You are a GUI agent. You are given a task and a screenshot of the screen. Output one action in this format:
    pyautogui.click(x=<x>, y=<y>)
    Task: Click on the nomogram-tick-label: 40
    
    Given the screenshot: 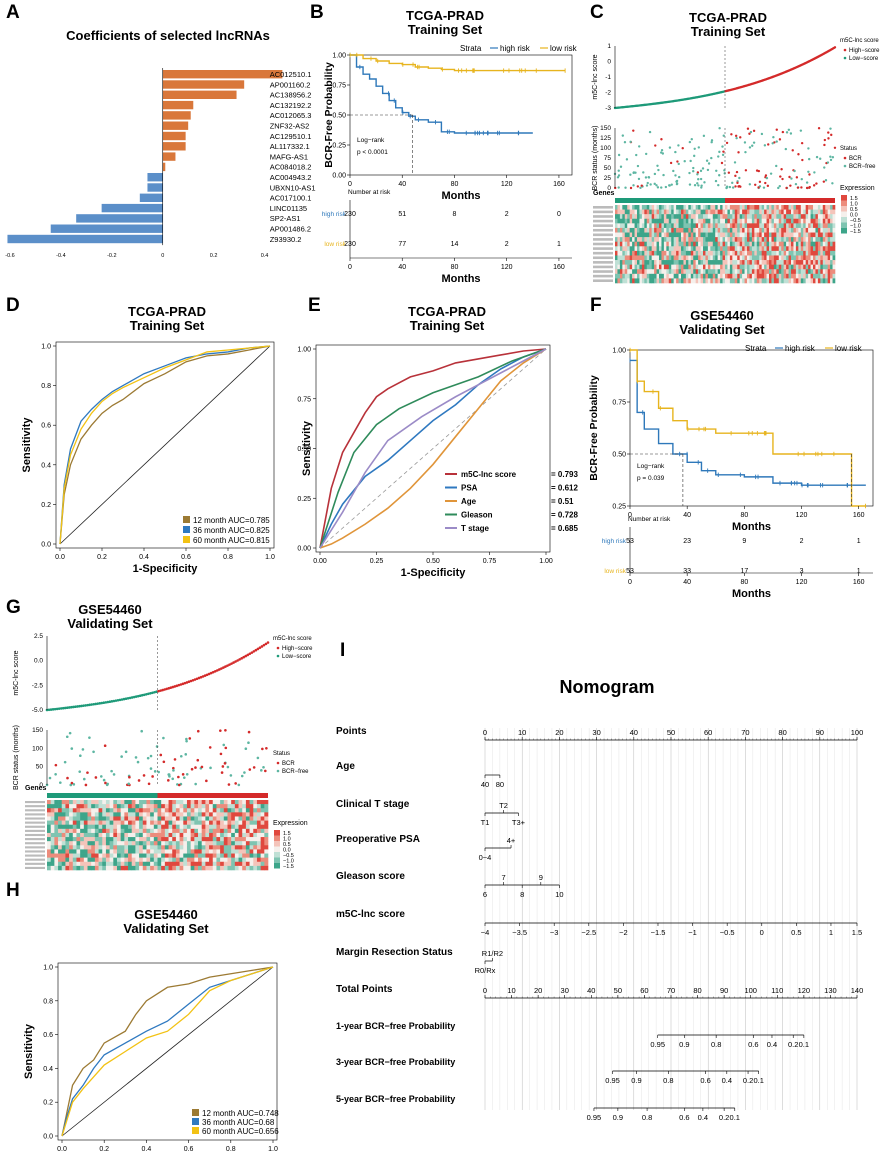 What is the action you would take?
    pyautogui.click(x=591, y=990)
    